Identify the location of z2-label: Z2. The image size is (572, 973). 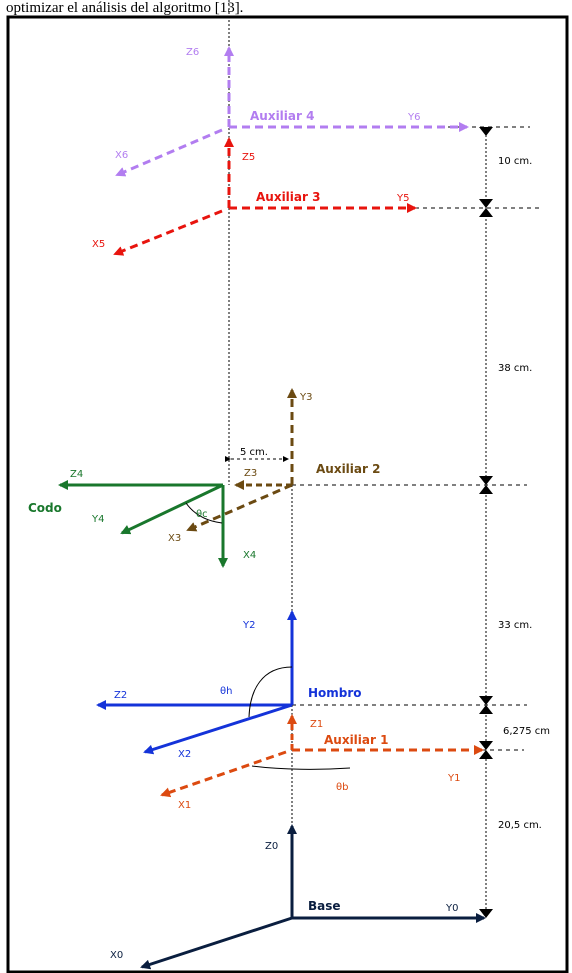
(120, 695).